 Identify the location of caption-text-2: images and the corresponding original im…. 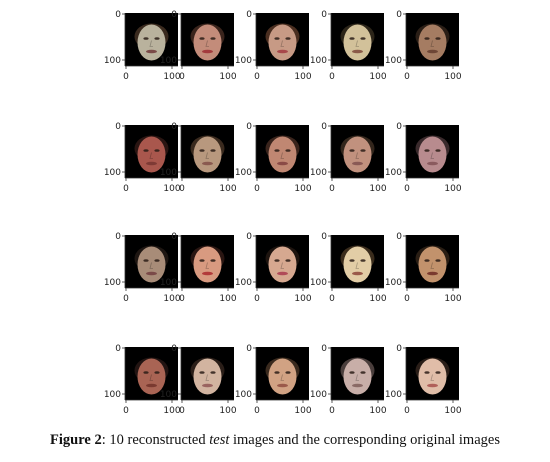
(364, 440).